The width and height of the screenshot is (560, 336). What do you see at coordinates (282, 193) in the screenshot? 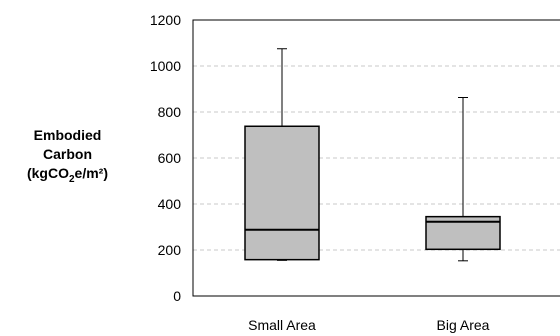
I see `small-area-box` at bounding box center [282, 193].